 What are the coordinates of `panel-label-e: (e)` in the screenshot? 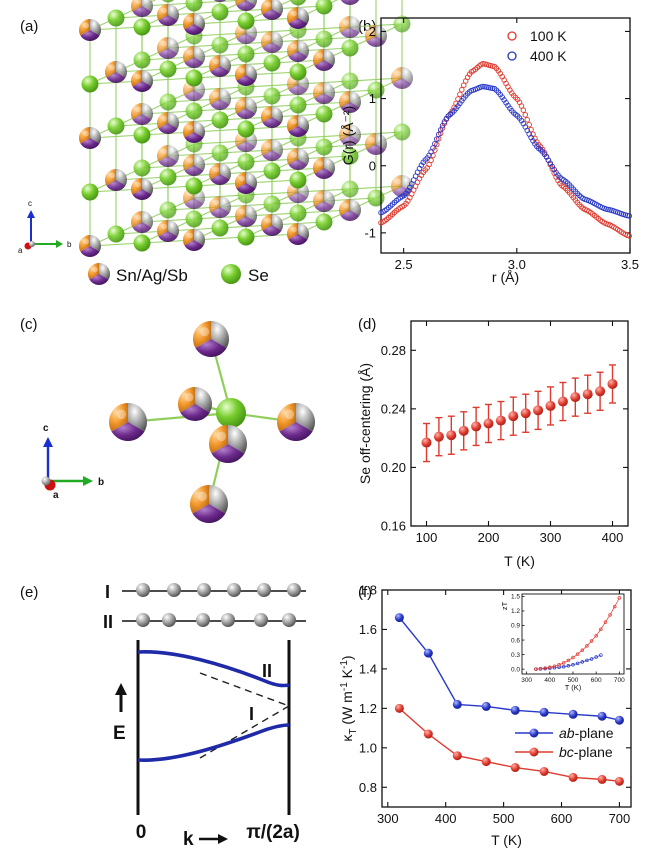 It's located at (29, 592).